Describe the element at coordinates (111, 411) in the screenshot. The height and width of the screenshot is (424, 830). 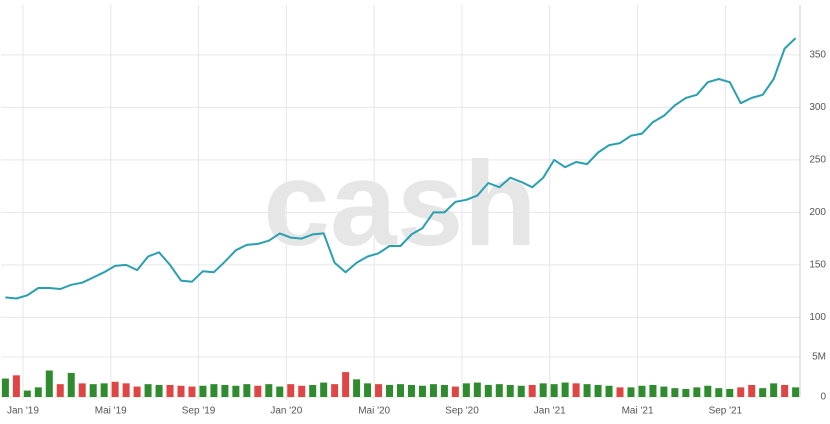
I see `x-tick-label: Mai '19` at that location.